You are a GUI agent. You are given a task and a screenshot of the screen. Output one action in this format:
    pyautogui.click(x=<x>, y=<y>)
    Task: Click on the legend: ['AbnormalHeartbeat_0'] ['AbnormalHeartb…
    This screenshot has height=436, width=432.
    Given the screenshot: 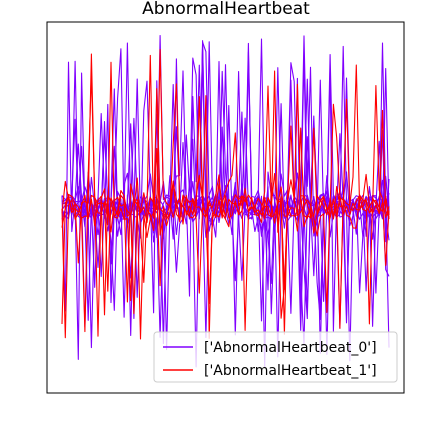 What is the action you would take?
    pyautogui.click(x=275, y=357)
    